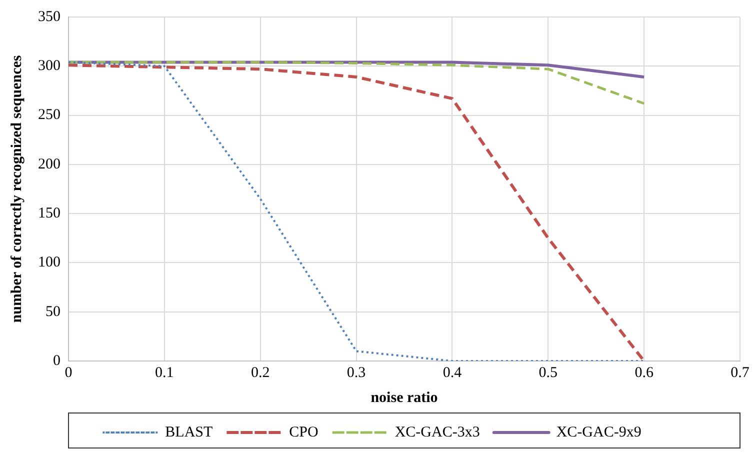 The height and width of the screenshot is (454, 754). Describe the element at coordinates (404, 398) in the screenshot. I see `x-axis-title: noise ratio` at that location.